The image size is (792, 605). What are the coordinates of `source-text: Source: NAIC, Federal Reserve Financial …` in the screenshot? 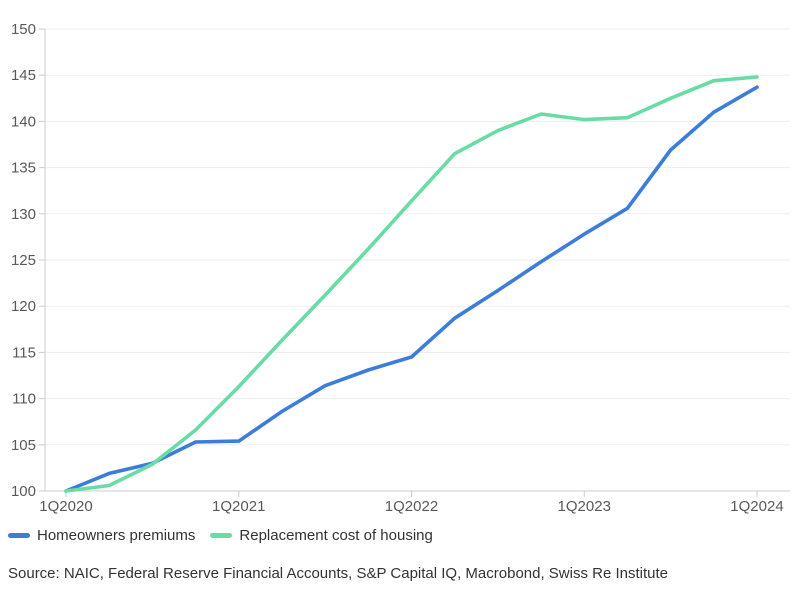 It's located at (338, 573).